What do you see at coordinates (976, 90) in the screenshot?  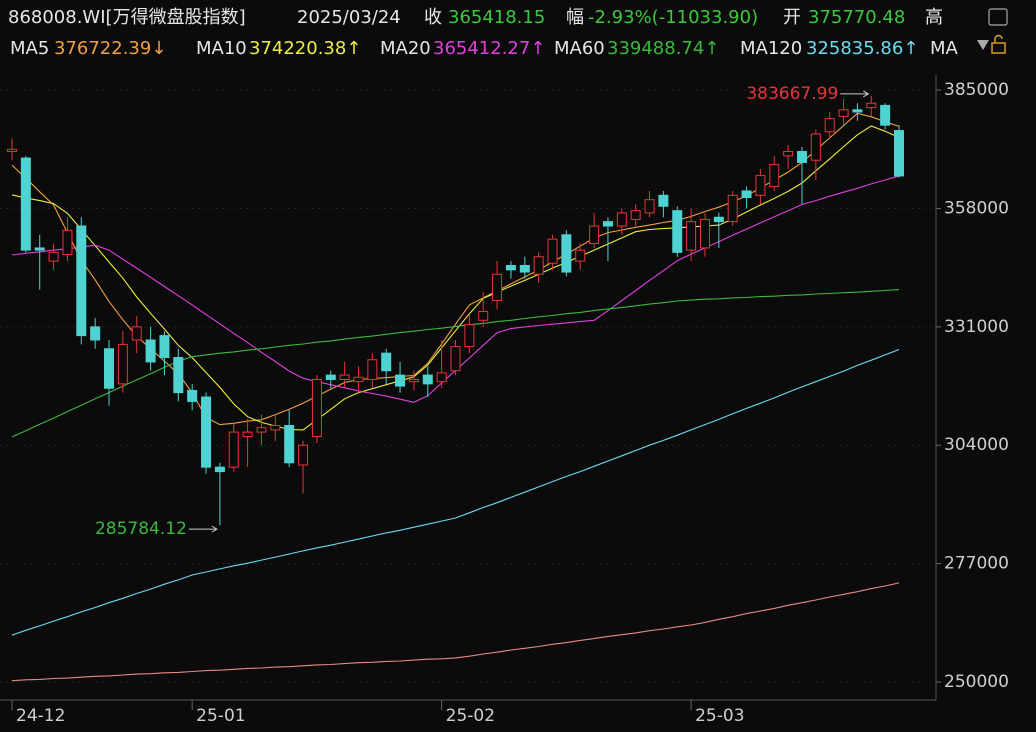 I see `y-tick-label: 385000` at bounding box center [976, 90].